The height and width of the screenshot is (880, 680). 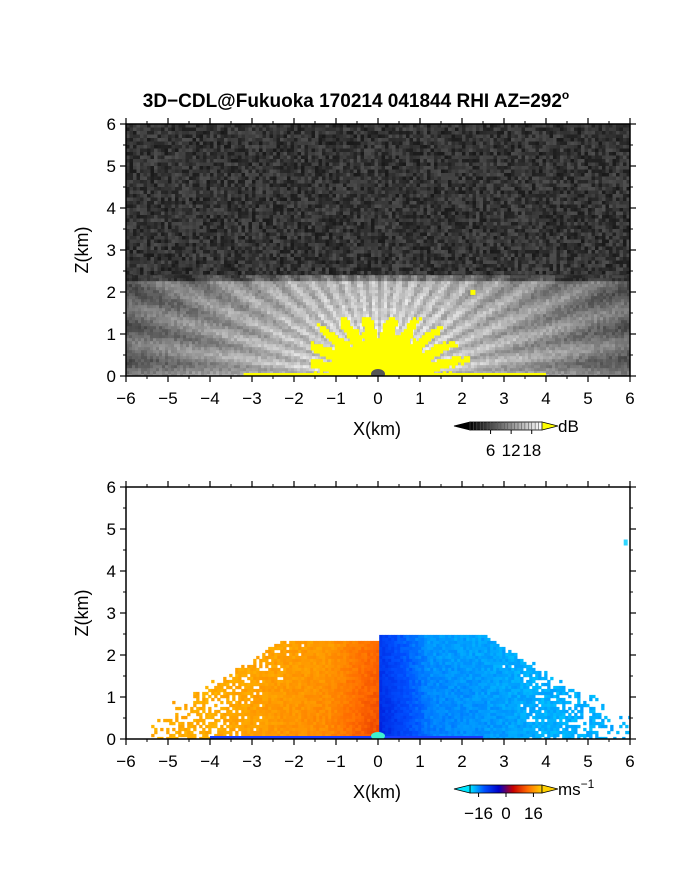 I want to click on colorbar-unit: dB, so click(x=568, y=426).